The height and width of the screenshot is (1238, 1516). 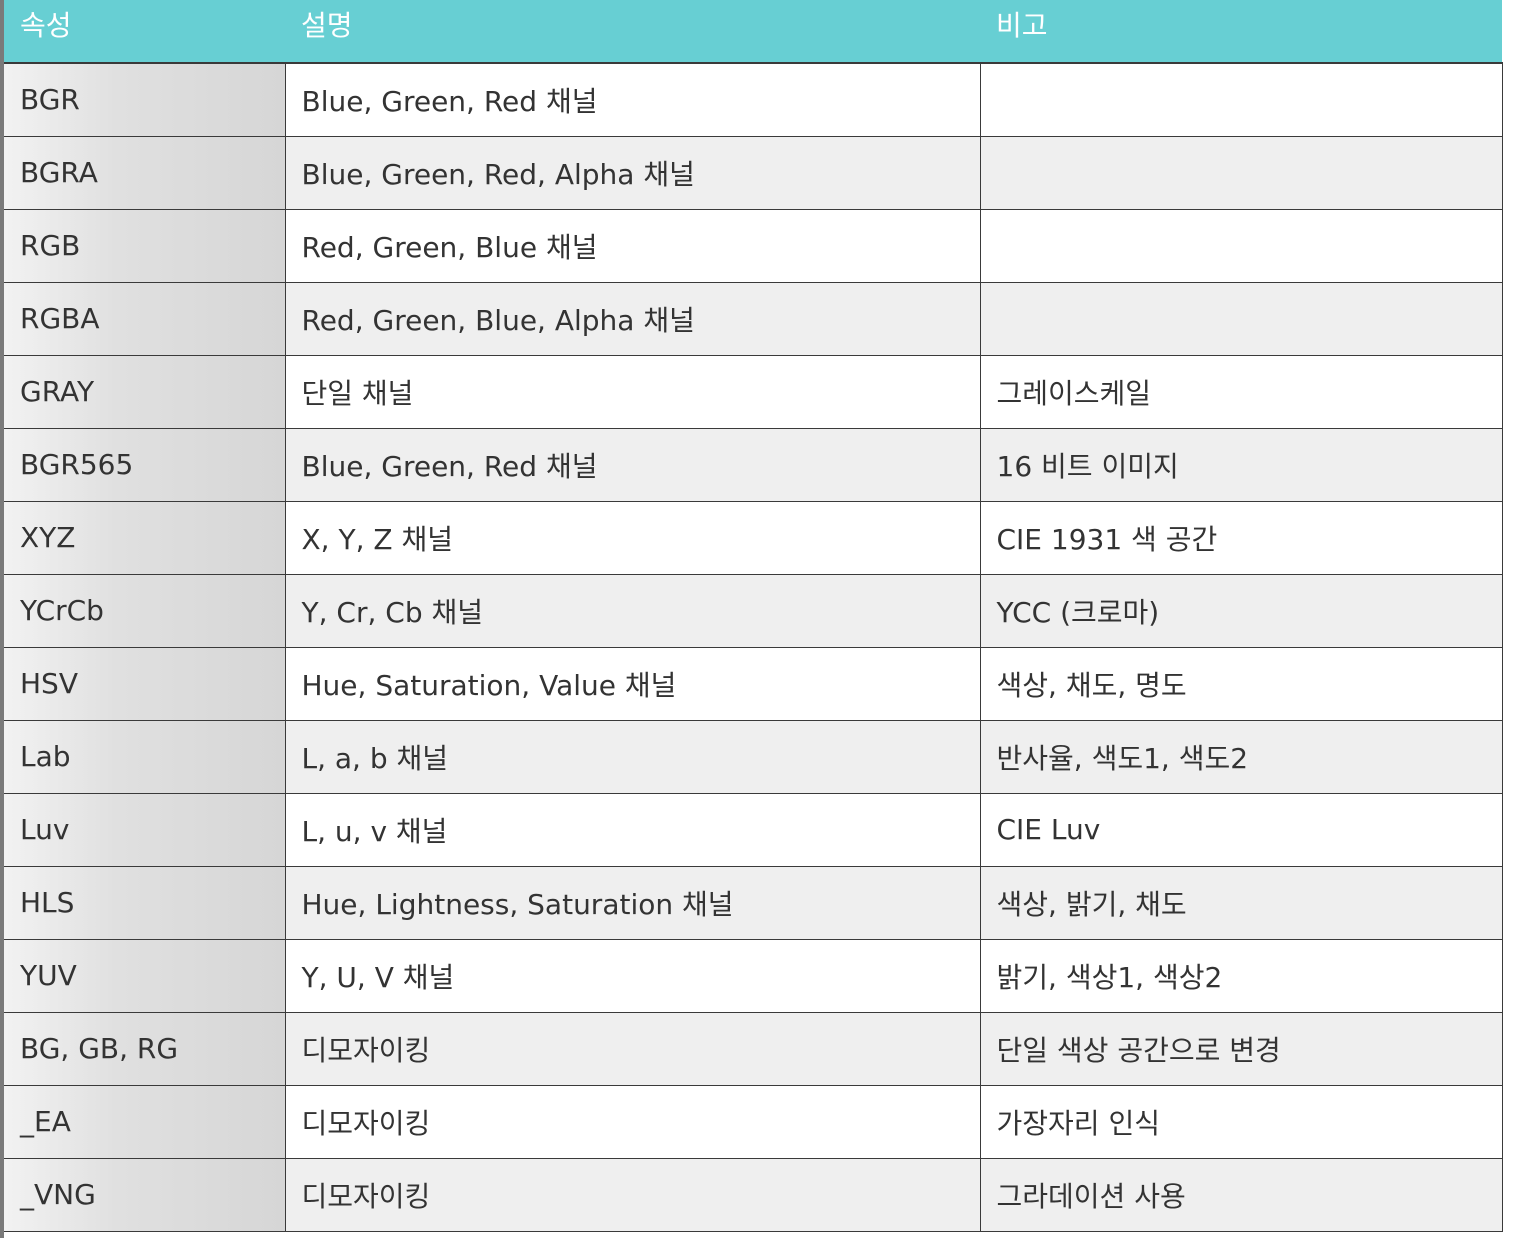 What do you see at coordinates (145, 683) in the screenshot?
I see `cell-attribute: HSV` at bounding box center [145, 683].